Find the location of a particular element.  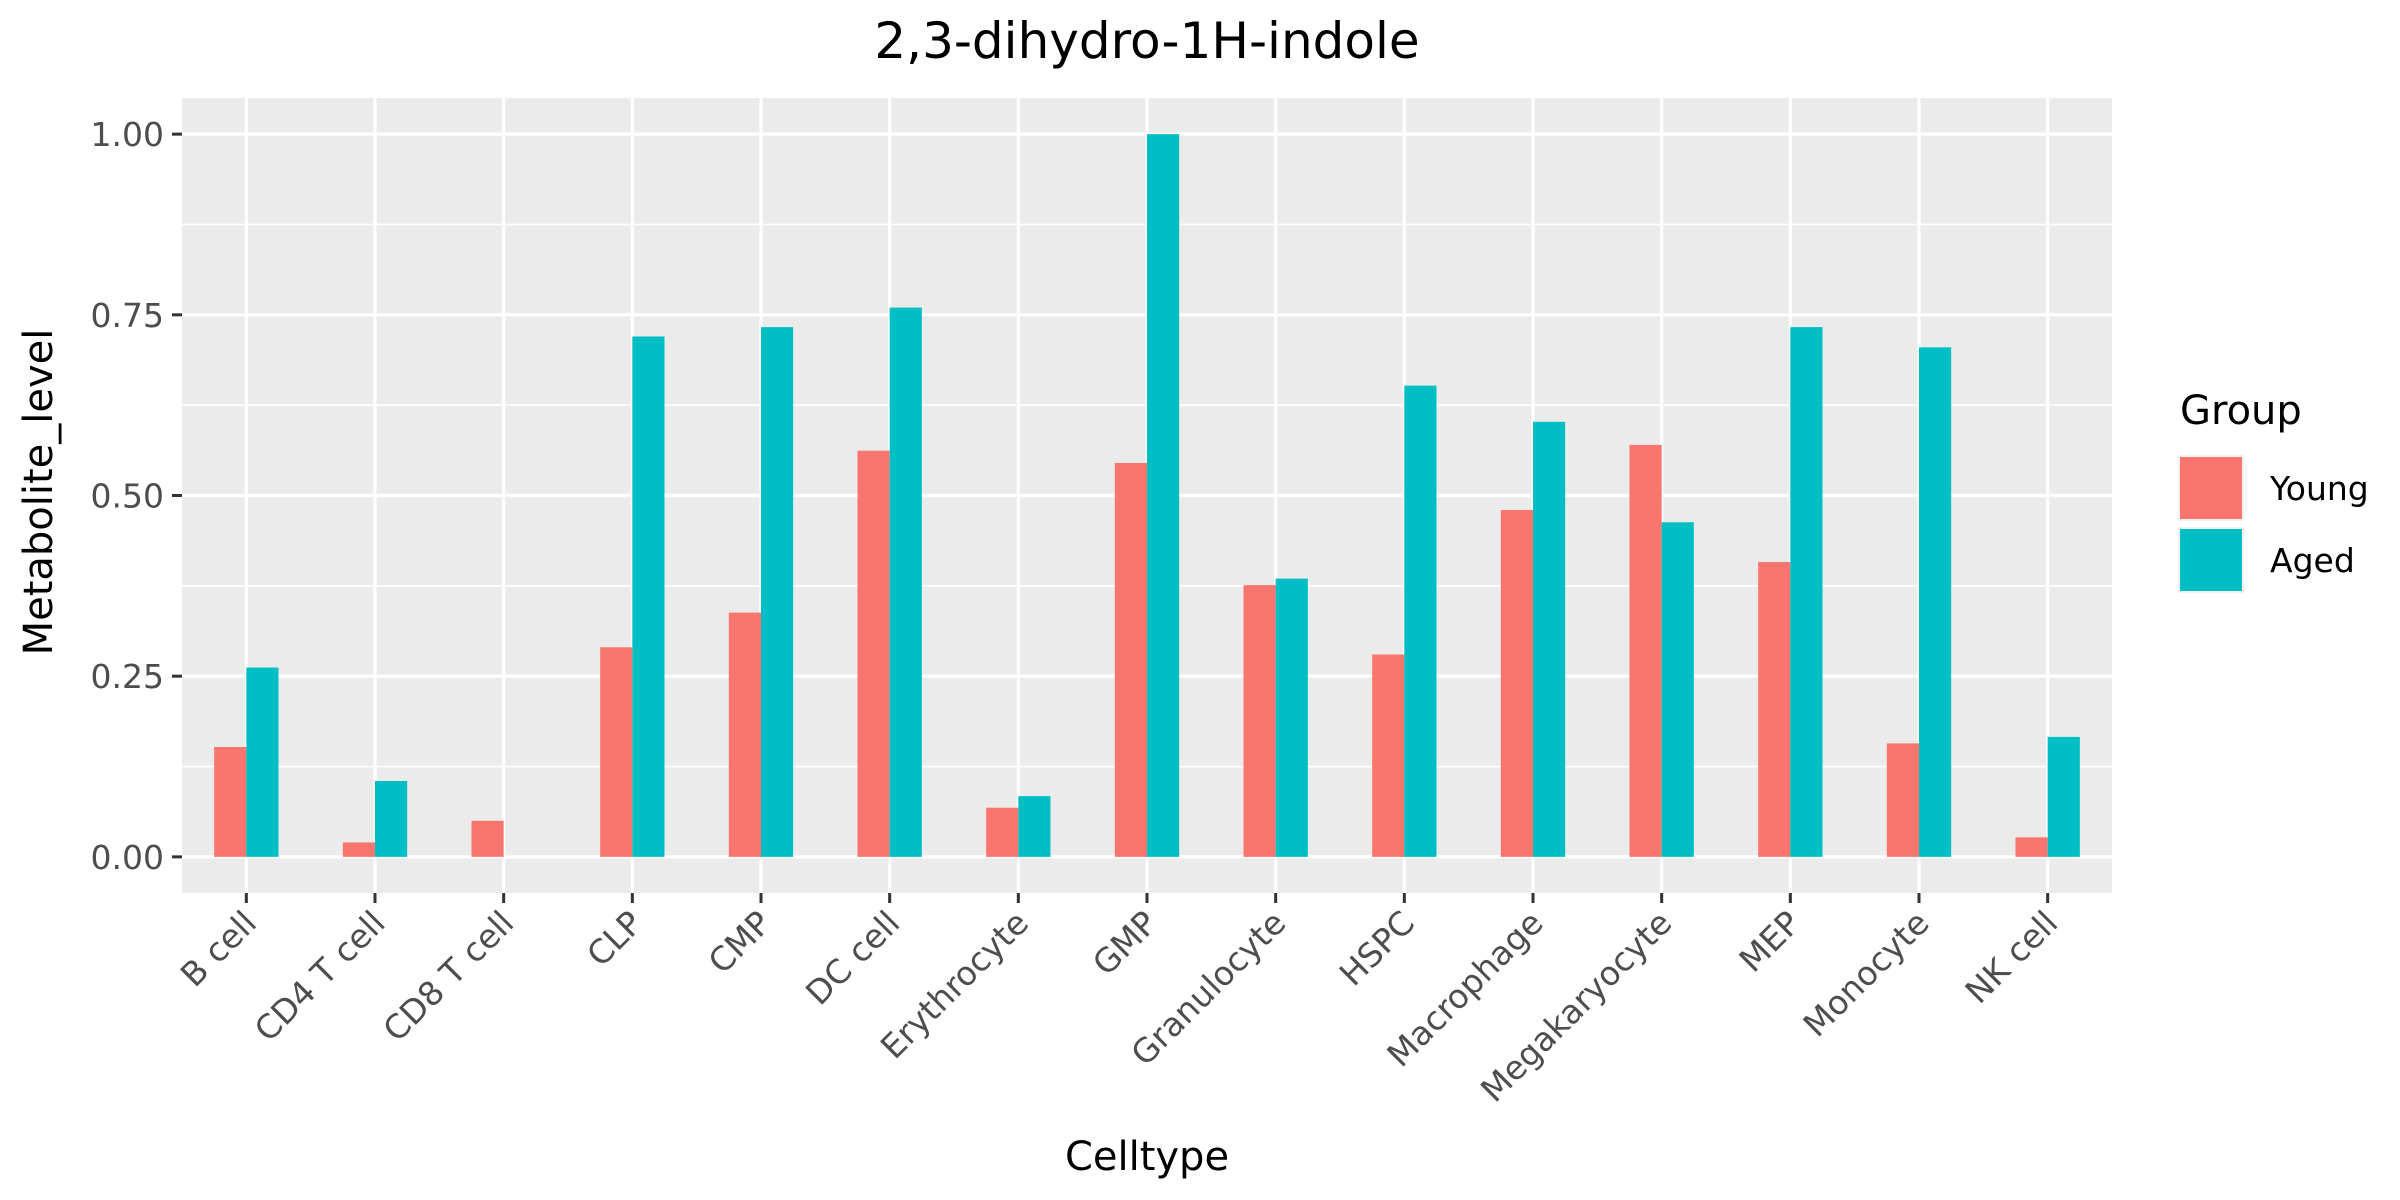

y-tick-label: 0.00 is located at coordinates (127, 857).